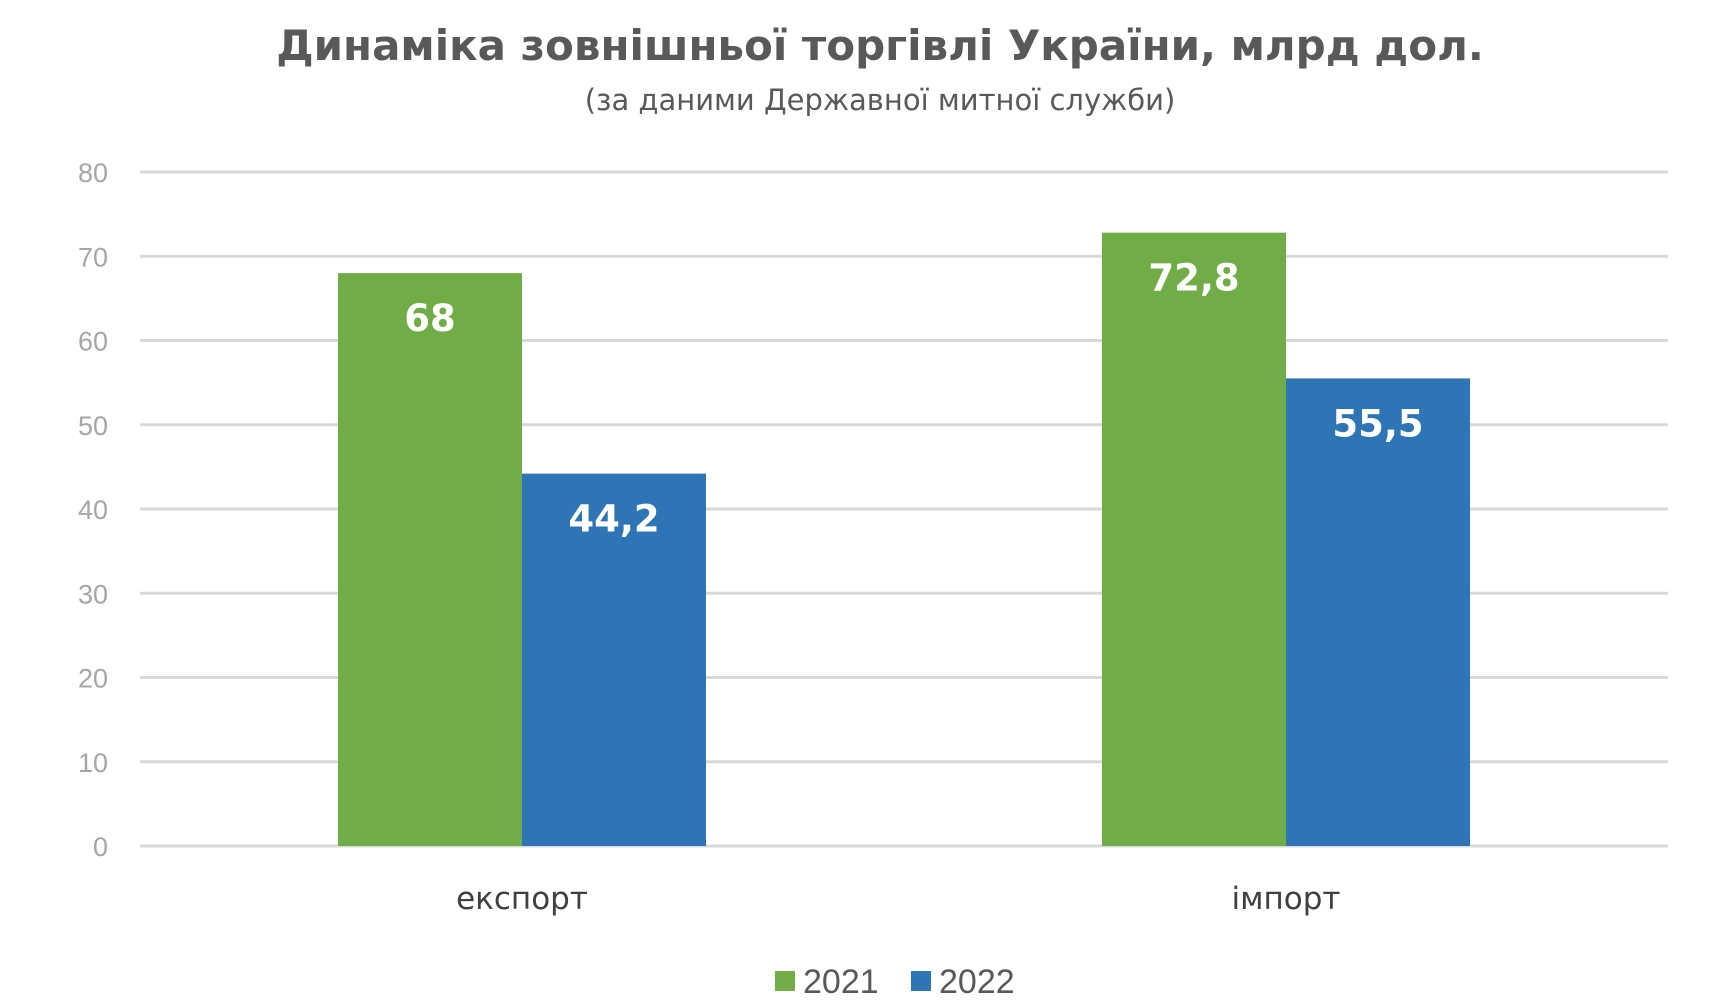 The width and height of the screenshot is (1720, 1007). Describe the element at coordinates (921, 981) in the screenshot. I see `legend-swatch-2022` at that location.